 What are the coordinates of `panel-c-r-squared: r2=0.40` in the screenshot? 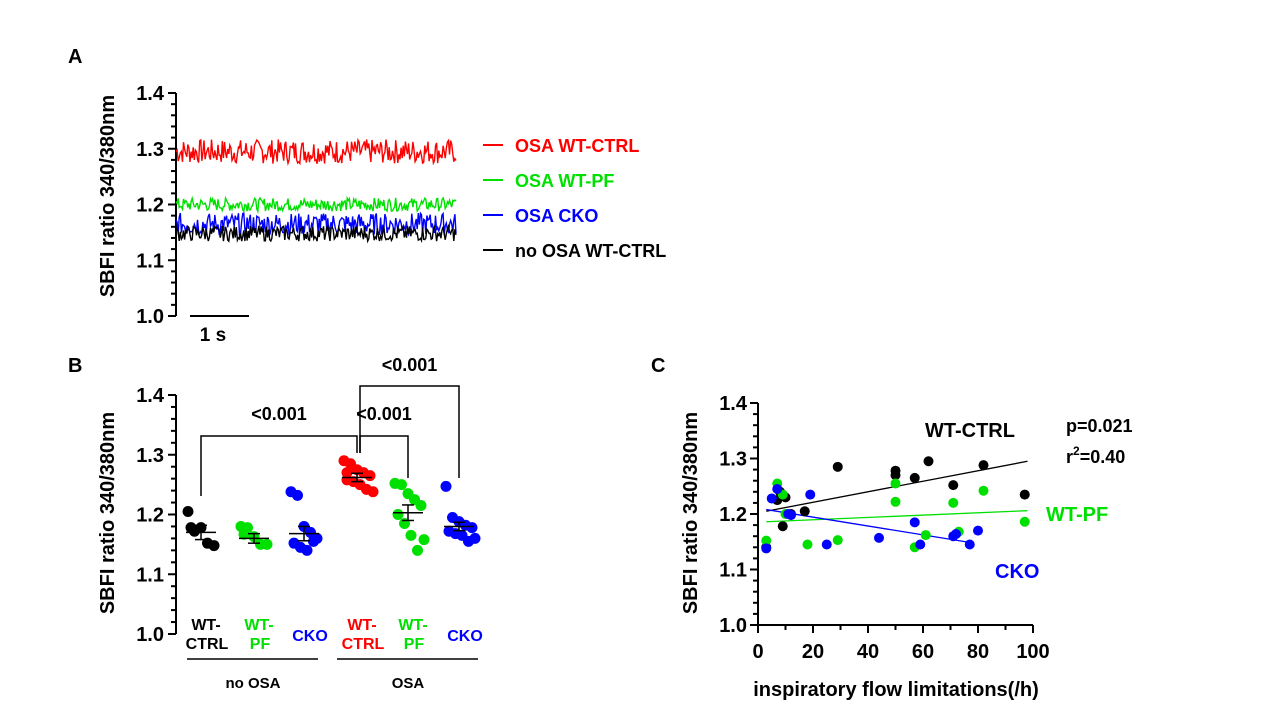 It's located at (1095, 455).